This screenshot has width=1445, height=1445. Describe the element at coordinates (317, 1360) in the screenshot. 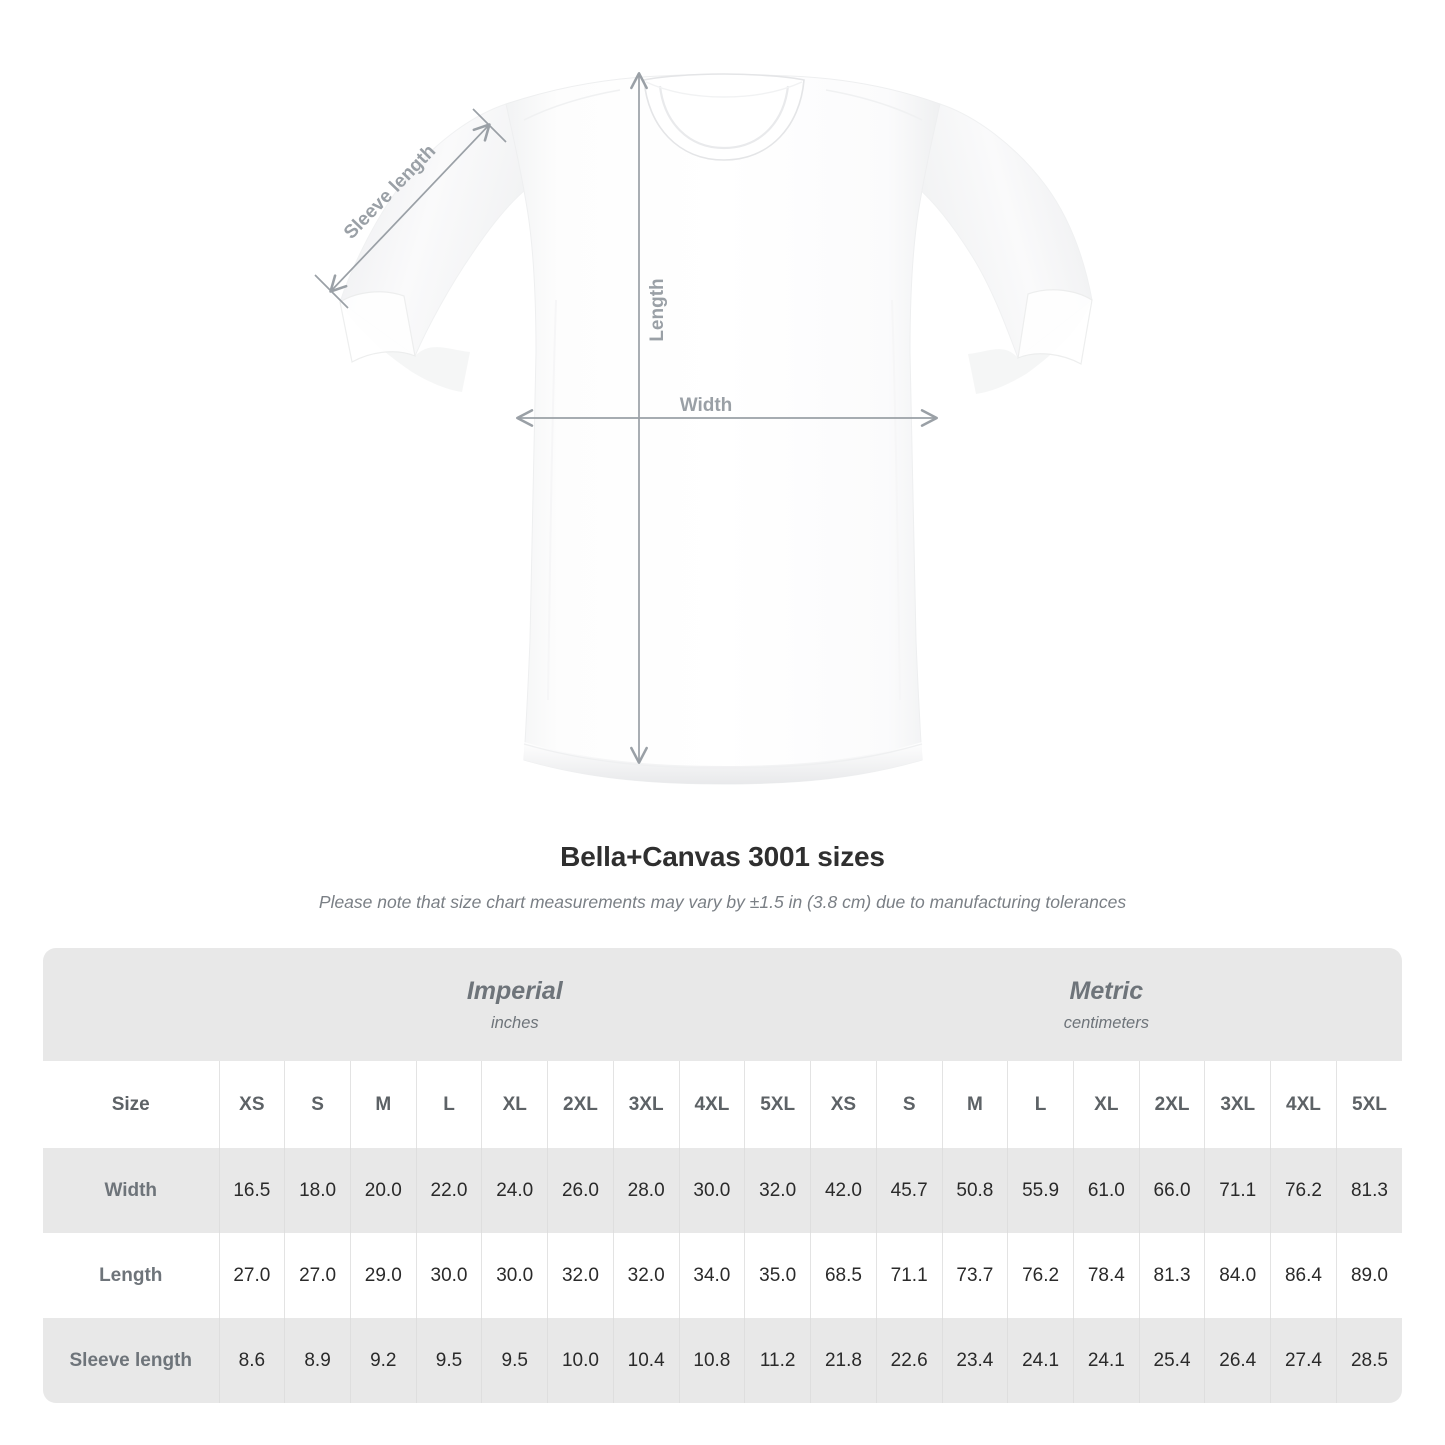

I see `measurement-cell: 8.9` at that location.